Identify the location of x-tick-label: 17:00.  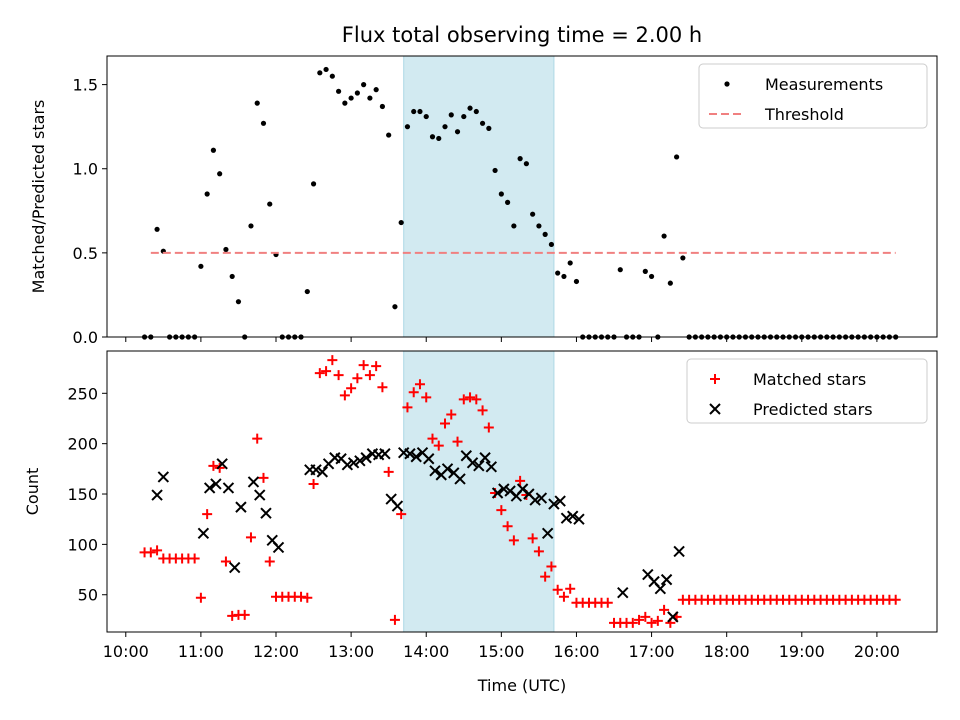
(652, 651).